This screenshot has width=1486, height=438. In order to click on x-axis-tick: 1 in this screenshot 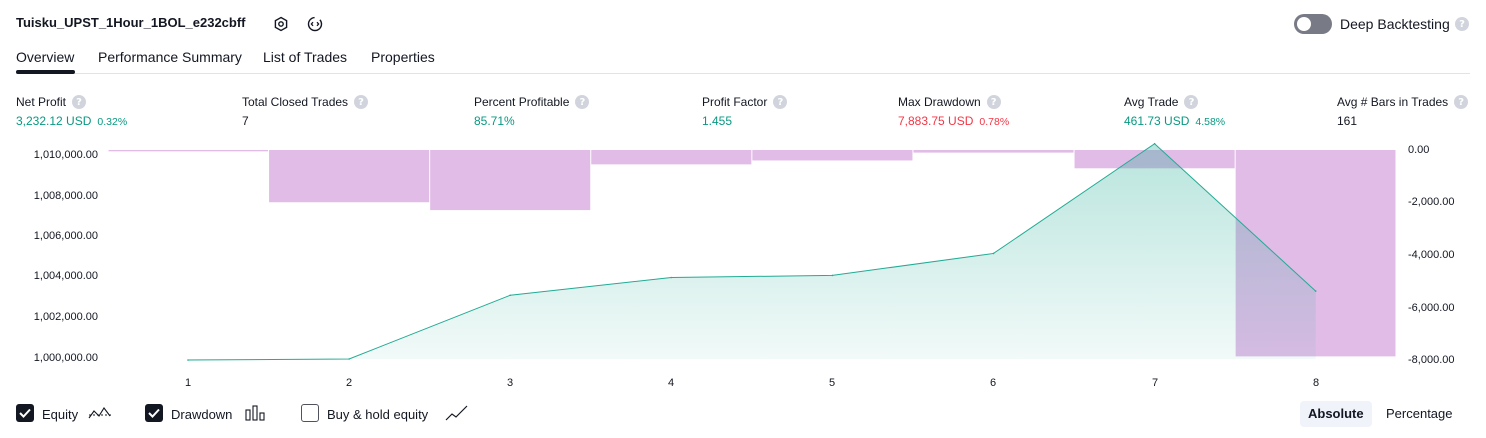, I will do `click(188, 383)`.